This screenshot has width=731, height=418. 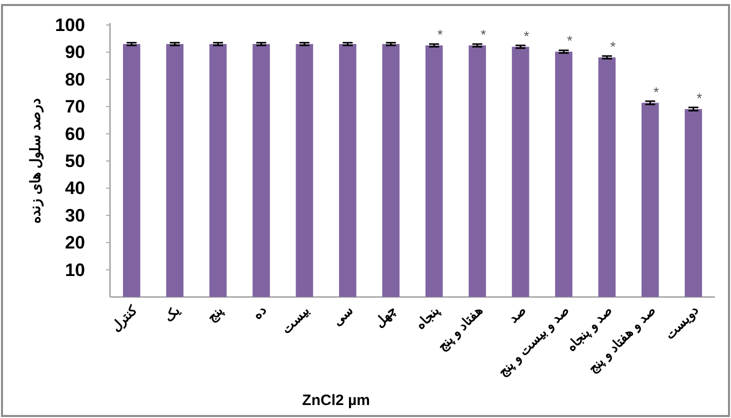 I want to click on x-tick-label: چهل, so click(x=385, y=316).